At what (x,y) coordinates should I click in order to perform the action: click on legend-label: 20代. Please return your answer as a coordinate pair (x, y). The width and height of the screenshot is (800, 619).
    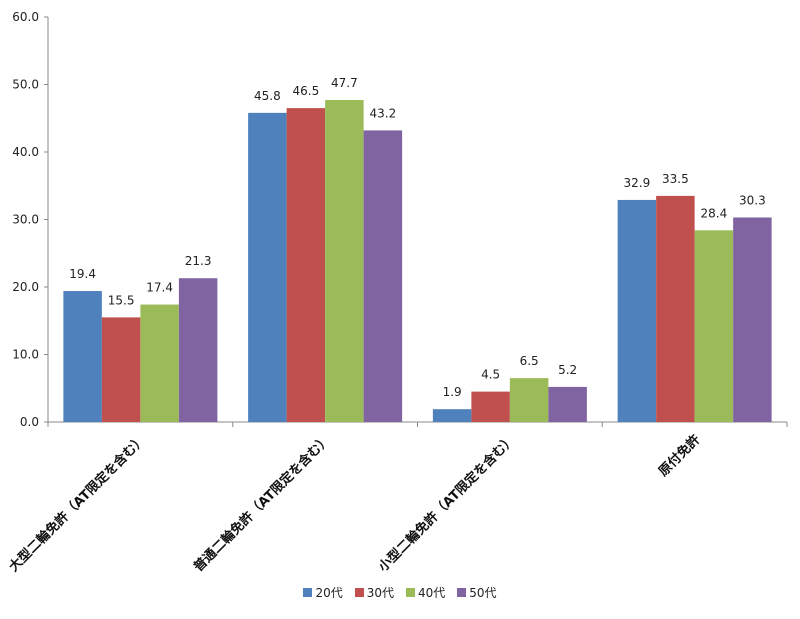
    Looking at the image, I should click on (329, 593).